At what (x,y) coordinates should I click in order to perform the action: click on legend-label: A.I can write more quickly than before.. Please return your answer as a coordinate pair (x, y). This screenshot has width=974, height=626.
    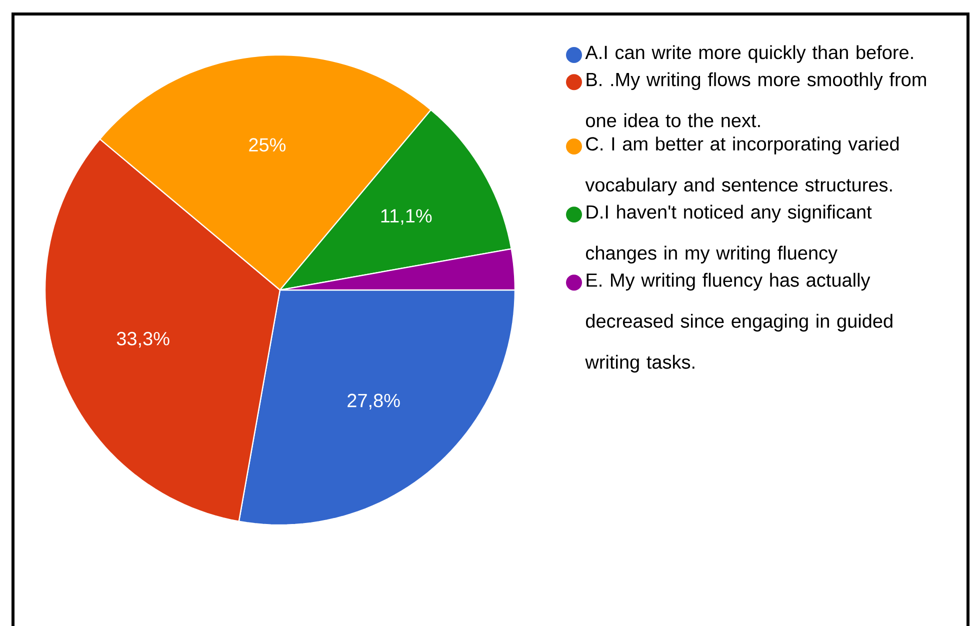
    Looking at the image, I should click on (749, 54).